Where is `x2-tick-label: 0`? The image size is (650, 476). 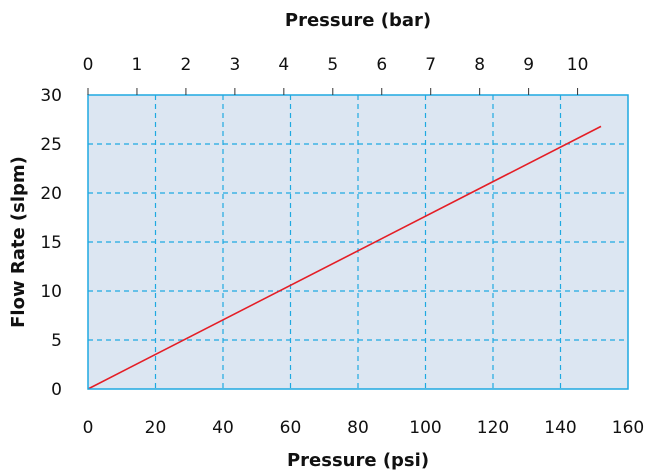 x2-tick-label: 0 is located at coordinates (88, 65).